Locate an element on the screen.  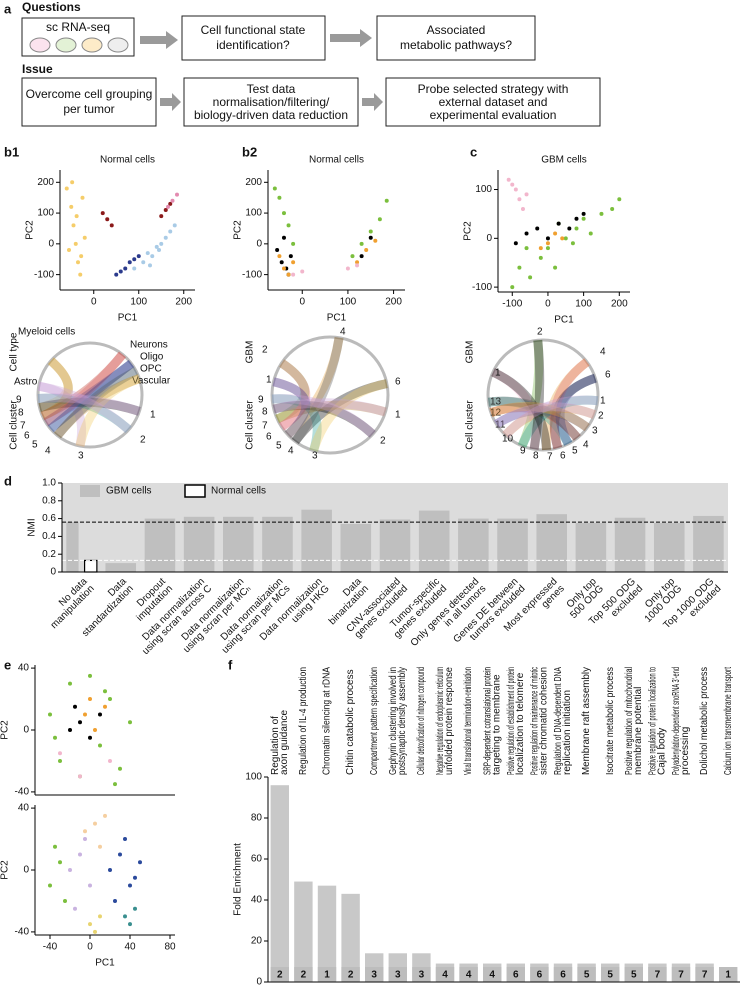
box-text: experimental evaluation is located at coordinates (493, 115).